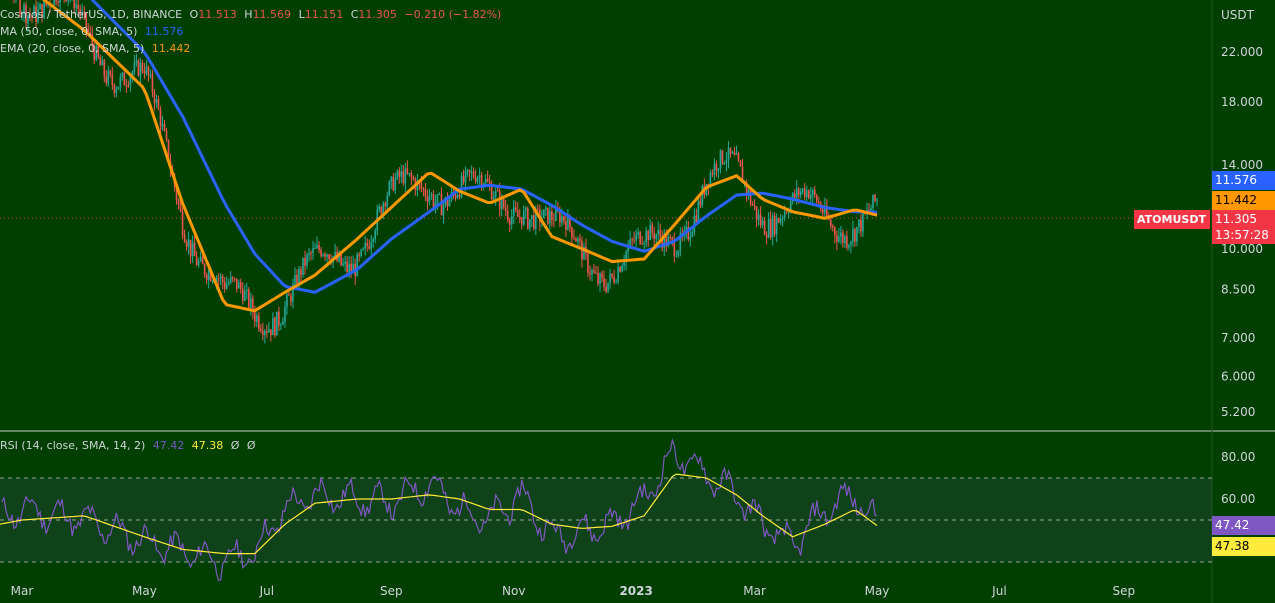  Describe the element at coordinates (1172, 219) in the screenshot. I see `symbol-tag: ATOMUSDT` at that location.